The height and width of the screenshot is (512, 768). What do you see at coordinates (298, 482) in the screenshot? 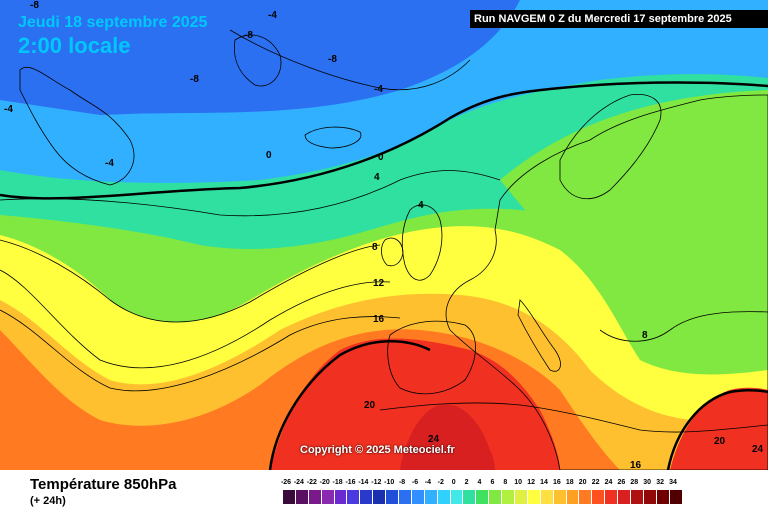
I see `legend-value: -24` at bounding box center [298, 482].